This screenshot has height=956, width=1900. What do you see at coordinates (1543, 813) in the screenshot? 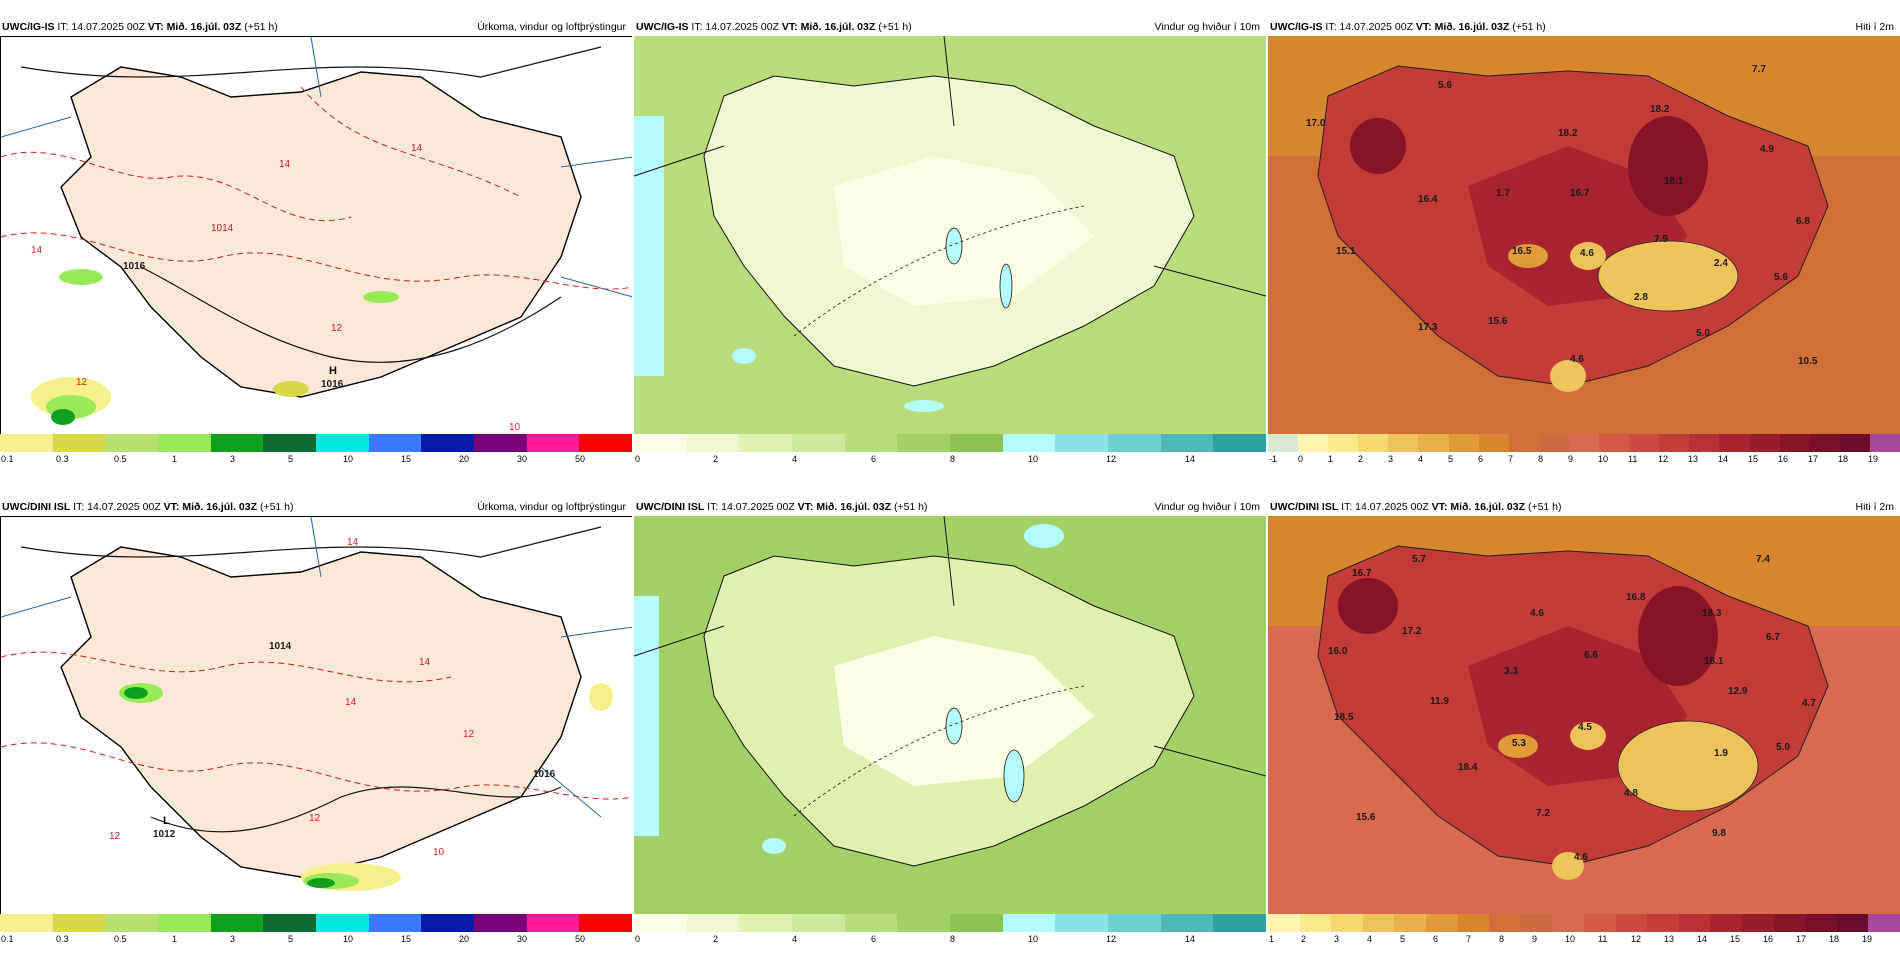
I see `temp-value: 7.2` at bounding box center [1543, 813].